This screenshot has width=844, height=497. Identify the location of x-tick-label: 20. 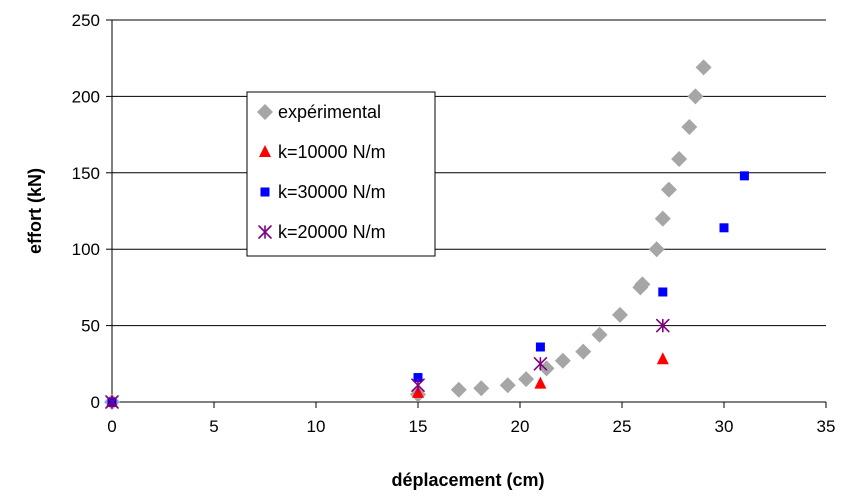
(520, 426).